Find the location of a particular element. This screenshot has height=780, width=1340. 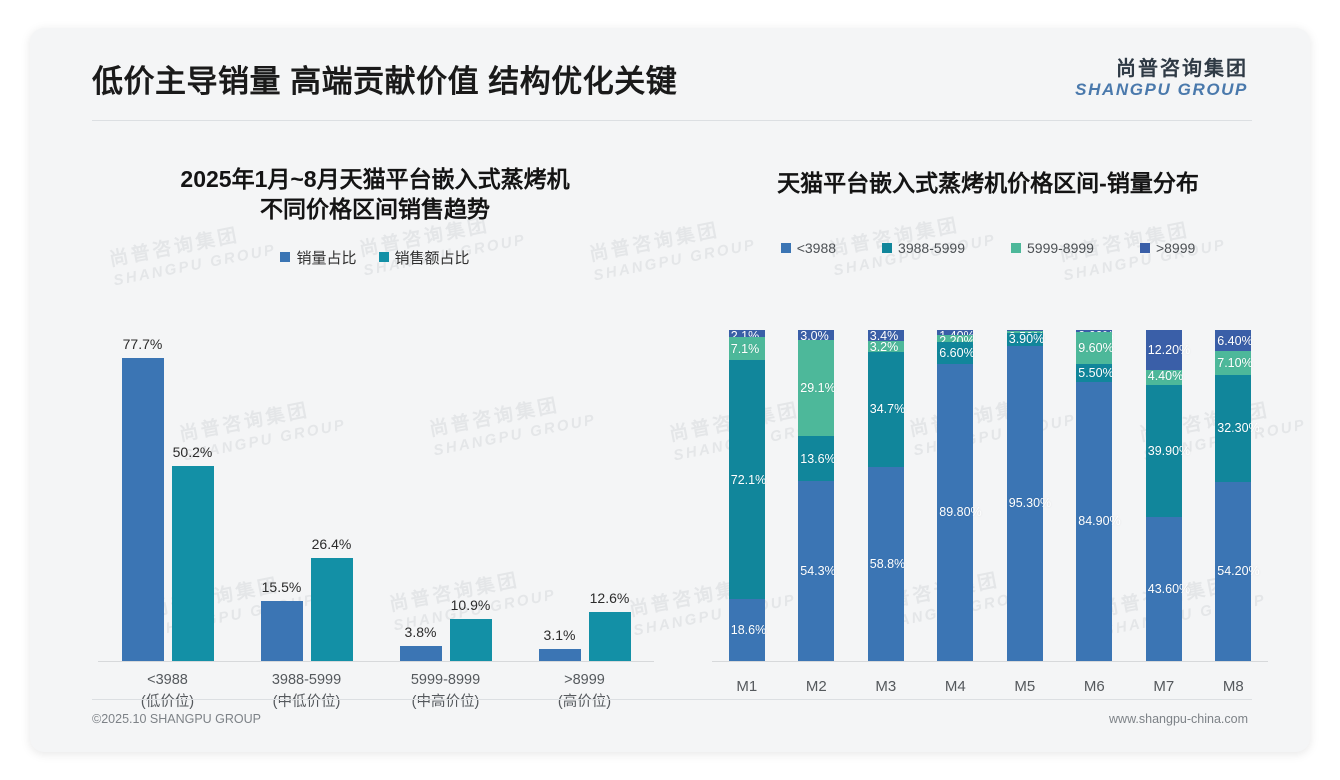

right-chart-x-tick-labels: M1 M2 M3 M4 M5 M6 M7 M8 is located at coordinates (990, 688).